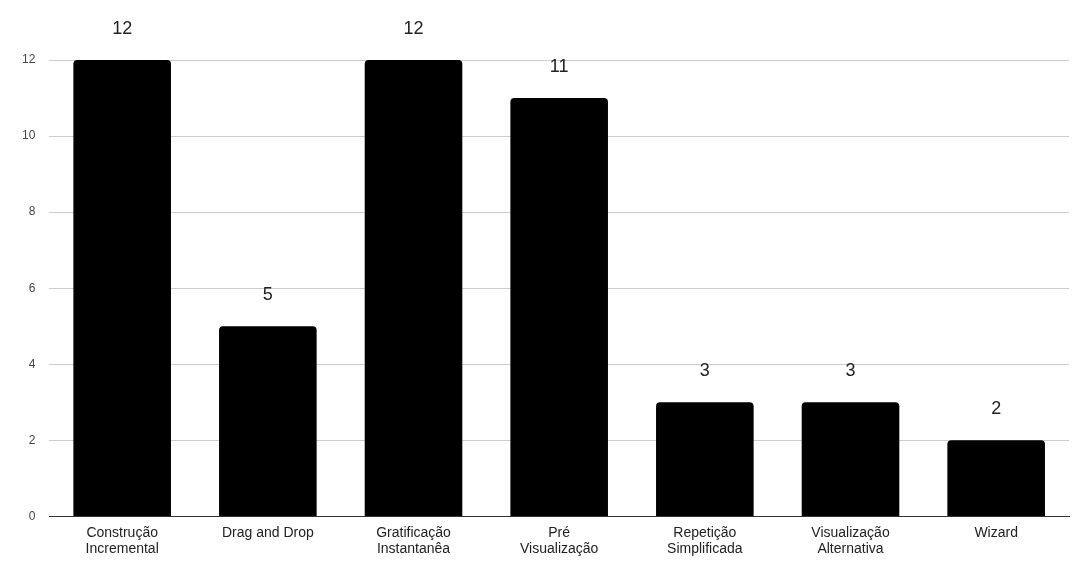  I want to click on y-tick-label: 10, so click(28, 135).